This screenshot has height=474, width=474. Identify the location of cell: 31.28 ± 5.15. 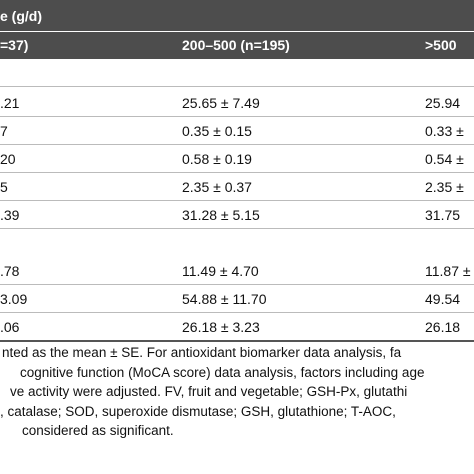
(221, 215).